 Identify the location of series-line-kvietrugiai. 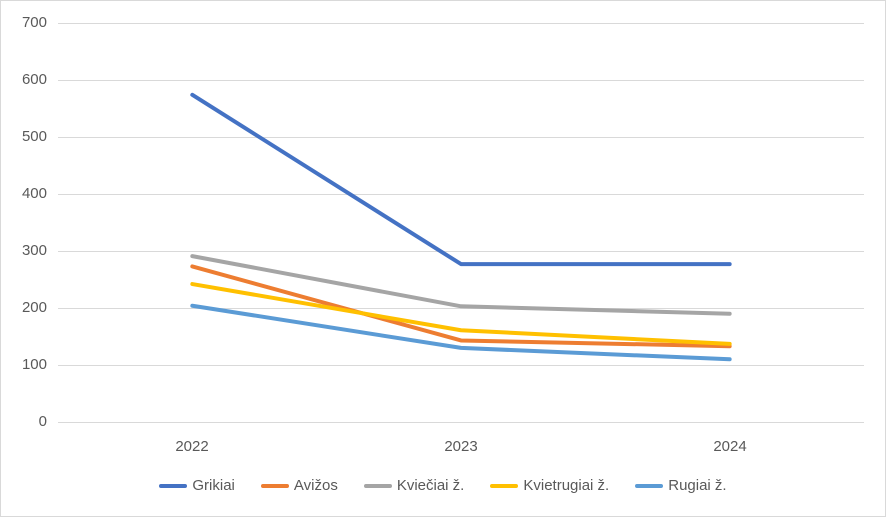
(461, 314).